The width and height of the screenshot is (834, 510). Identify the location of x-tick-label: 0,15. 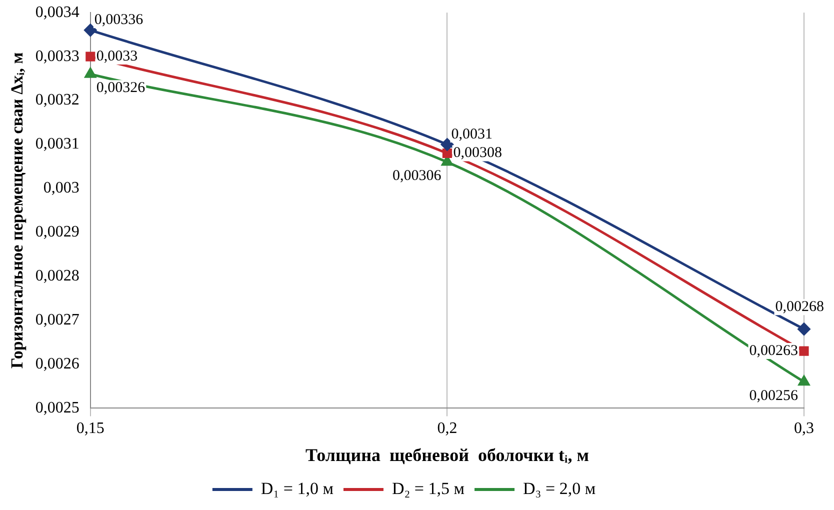
(90, 429).